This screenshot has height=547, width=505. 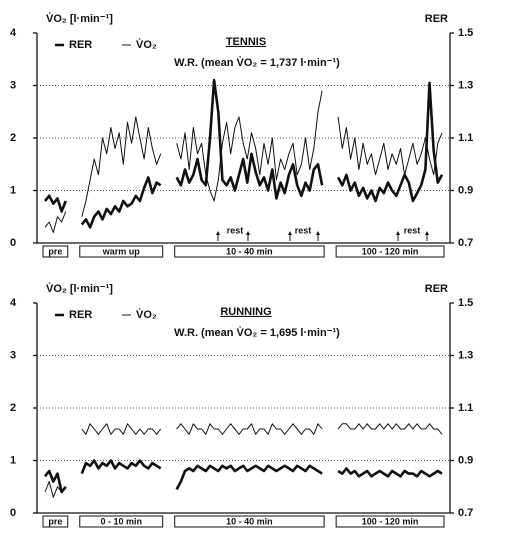 What do you see at coordinates (257, 332) in the screenshot?
I see `chart-subtitle: W.R. (mean V̇O₂ = 1,695 l·min⁻¹)` at bounding box center [257, 332].